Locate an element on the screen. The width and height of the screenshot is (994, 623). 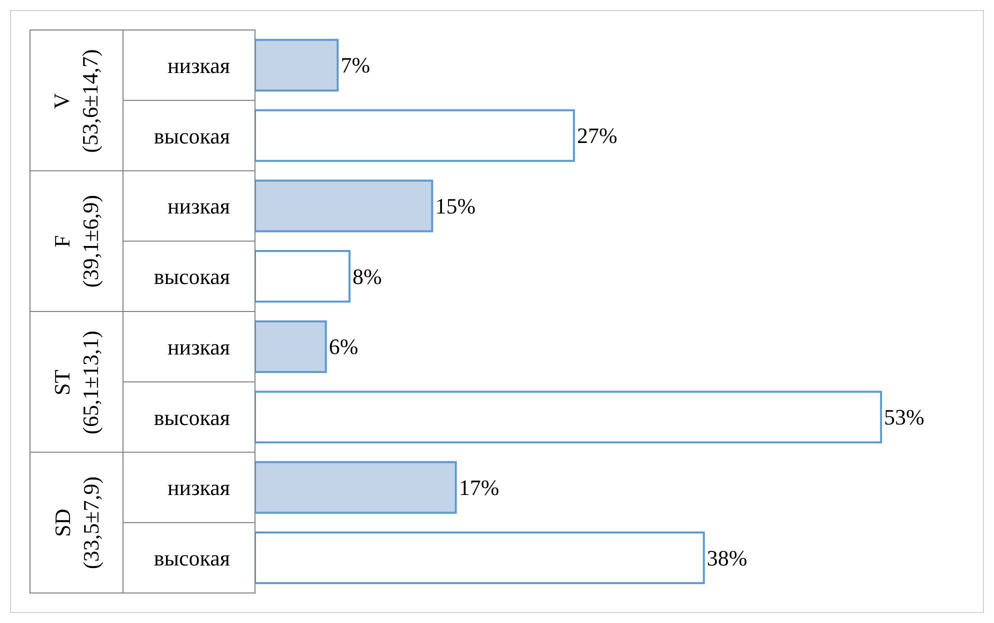
data-label: 6% is located at coordinates (343, 347).